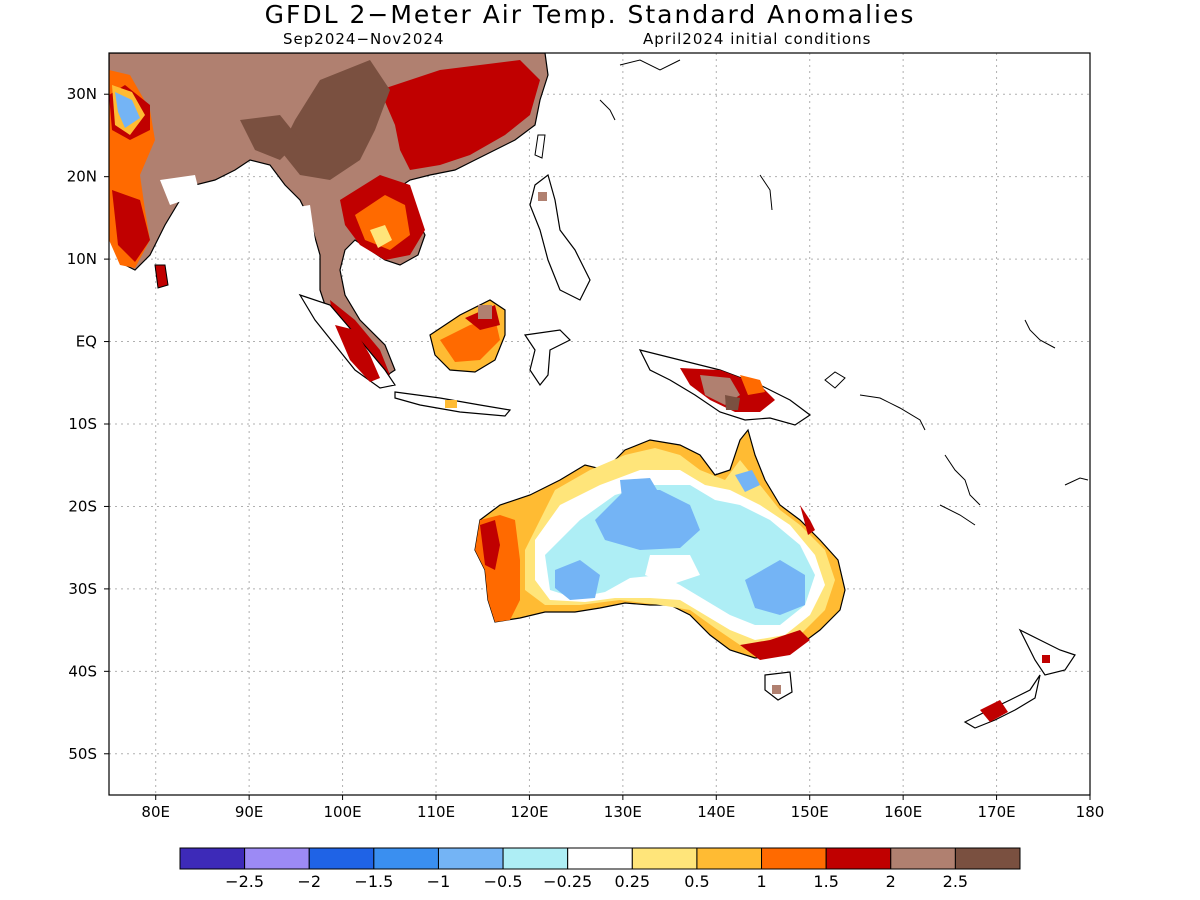 This screenshot has width=1200, height=900. Describe the element at coordinates (329, 217) in the screenshot. I see `asia-landmass` at that location.